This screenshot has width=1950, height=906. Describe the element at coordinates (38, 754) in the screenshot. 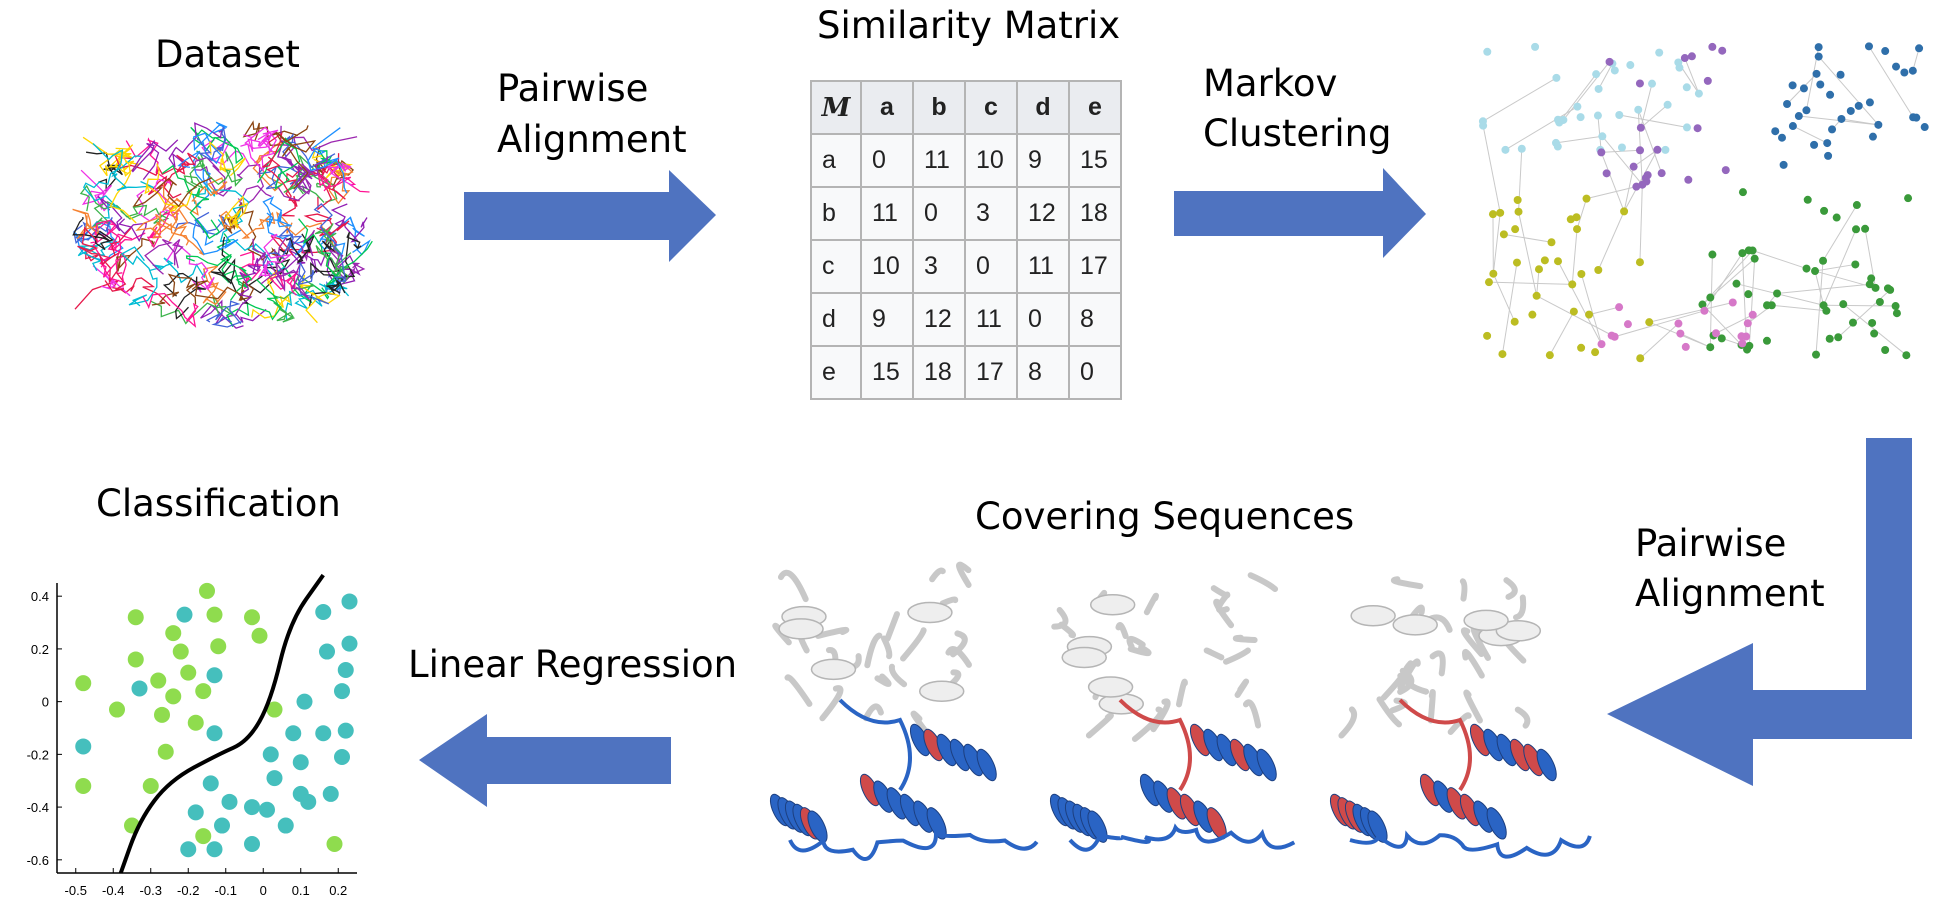

I see `y-tick-label: -0.2` at that location.